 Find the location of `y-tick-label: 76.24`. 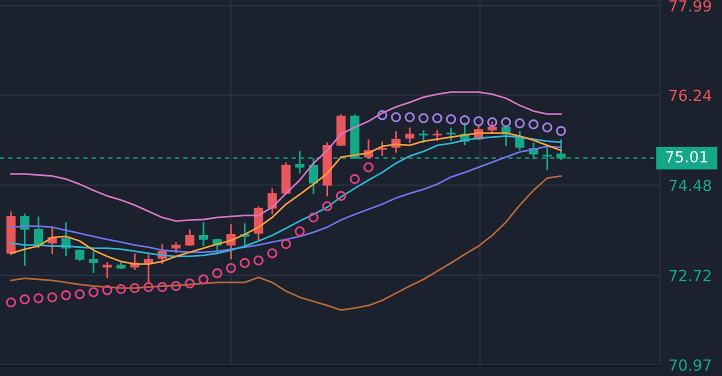

y-tick-label: 76.24 is located at coordinates (691, 96).